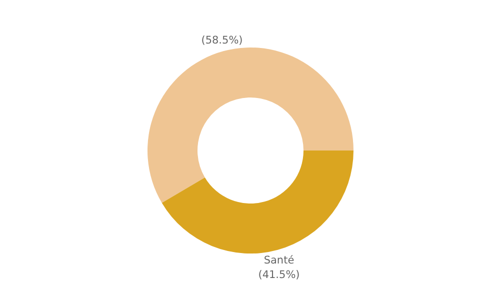  I want to click on slice-label: Santé, so click(279, 260).